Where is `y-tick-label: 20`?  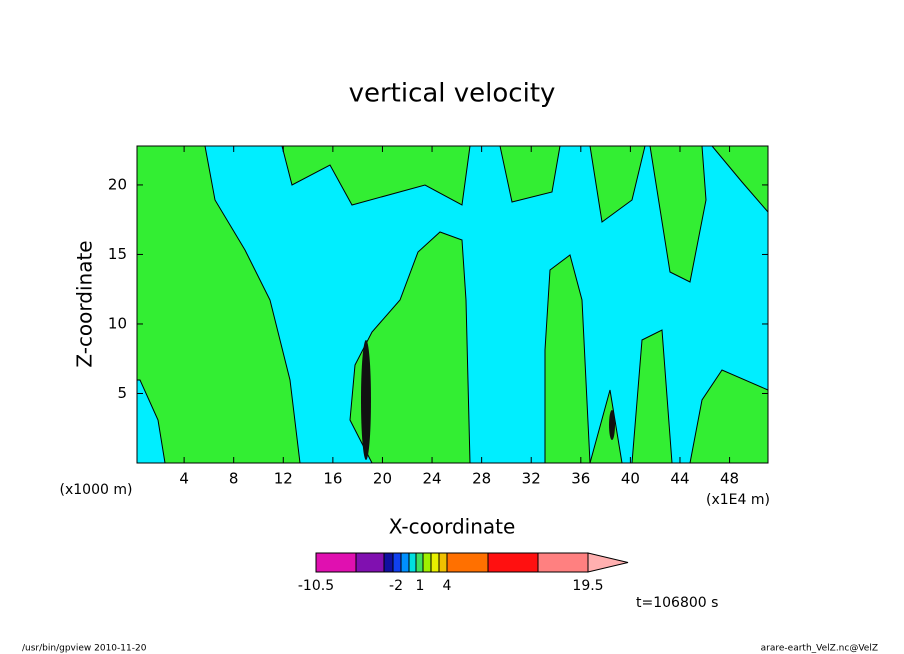 y-tick-label: 20 is located at coordinates (117, 184).